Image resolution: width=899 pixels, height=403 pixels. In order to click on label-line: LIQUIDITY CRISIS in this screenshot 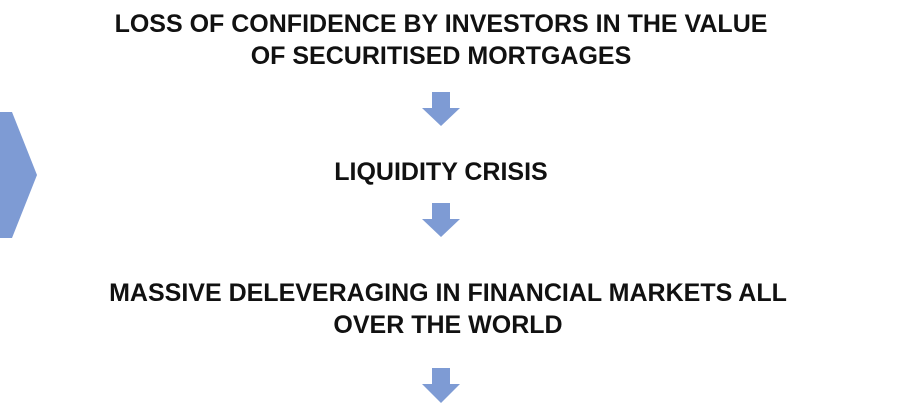, I will do `click(440, 172)`.